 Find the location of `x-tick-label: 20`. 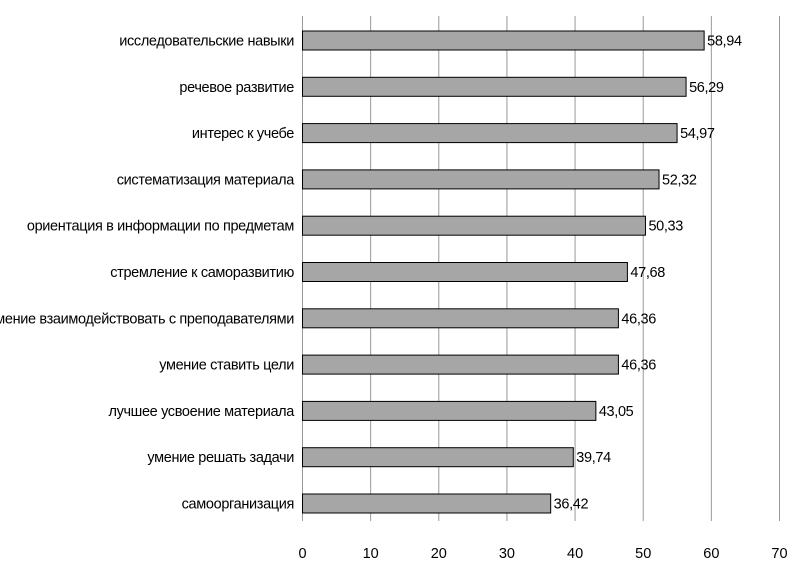

x-tick-label: 20 is located at coordinates (439, 554).